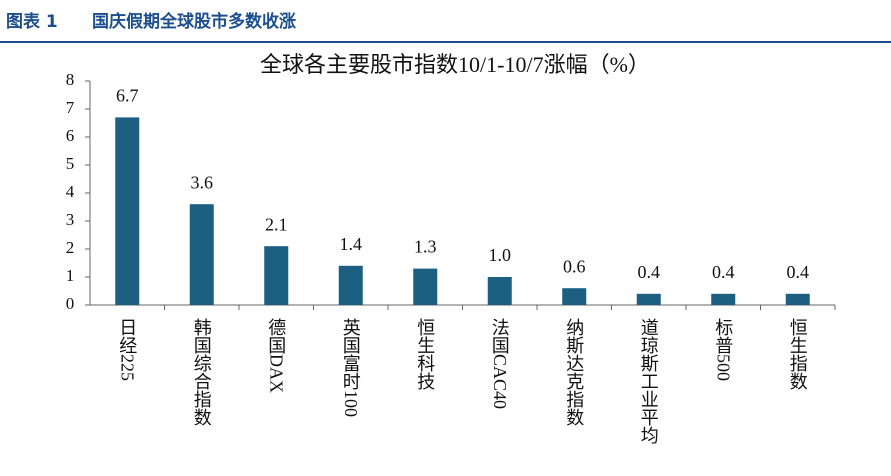 This screenshot has height=476, width=891. I want to click on value-label: 1.4, so click(351, 244).